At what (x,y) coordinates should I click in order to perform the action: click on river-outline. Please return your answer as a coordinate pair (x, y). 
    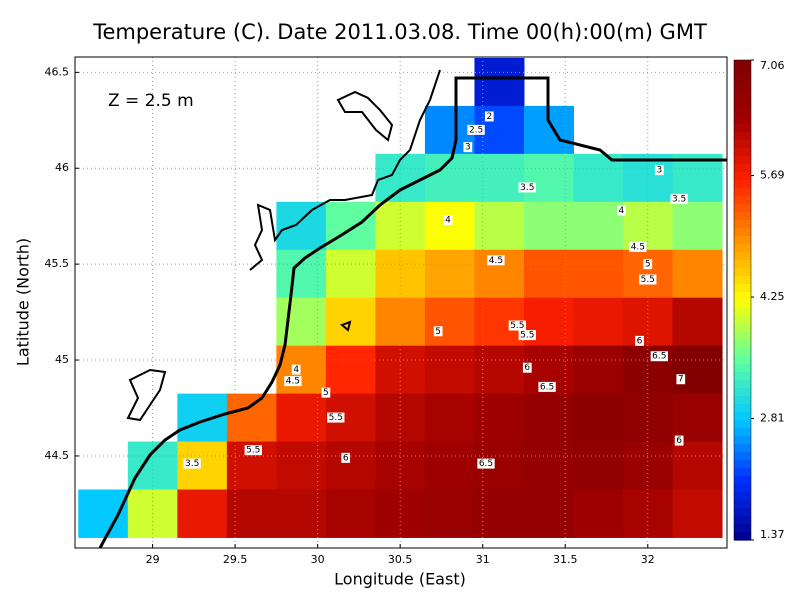
    Looking at the image, I should click on (345, 170).